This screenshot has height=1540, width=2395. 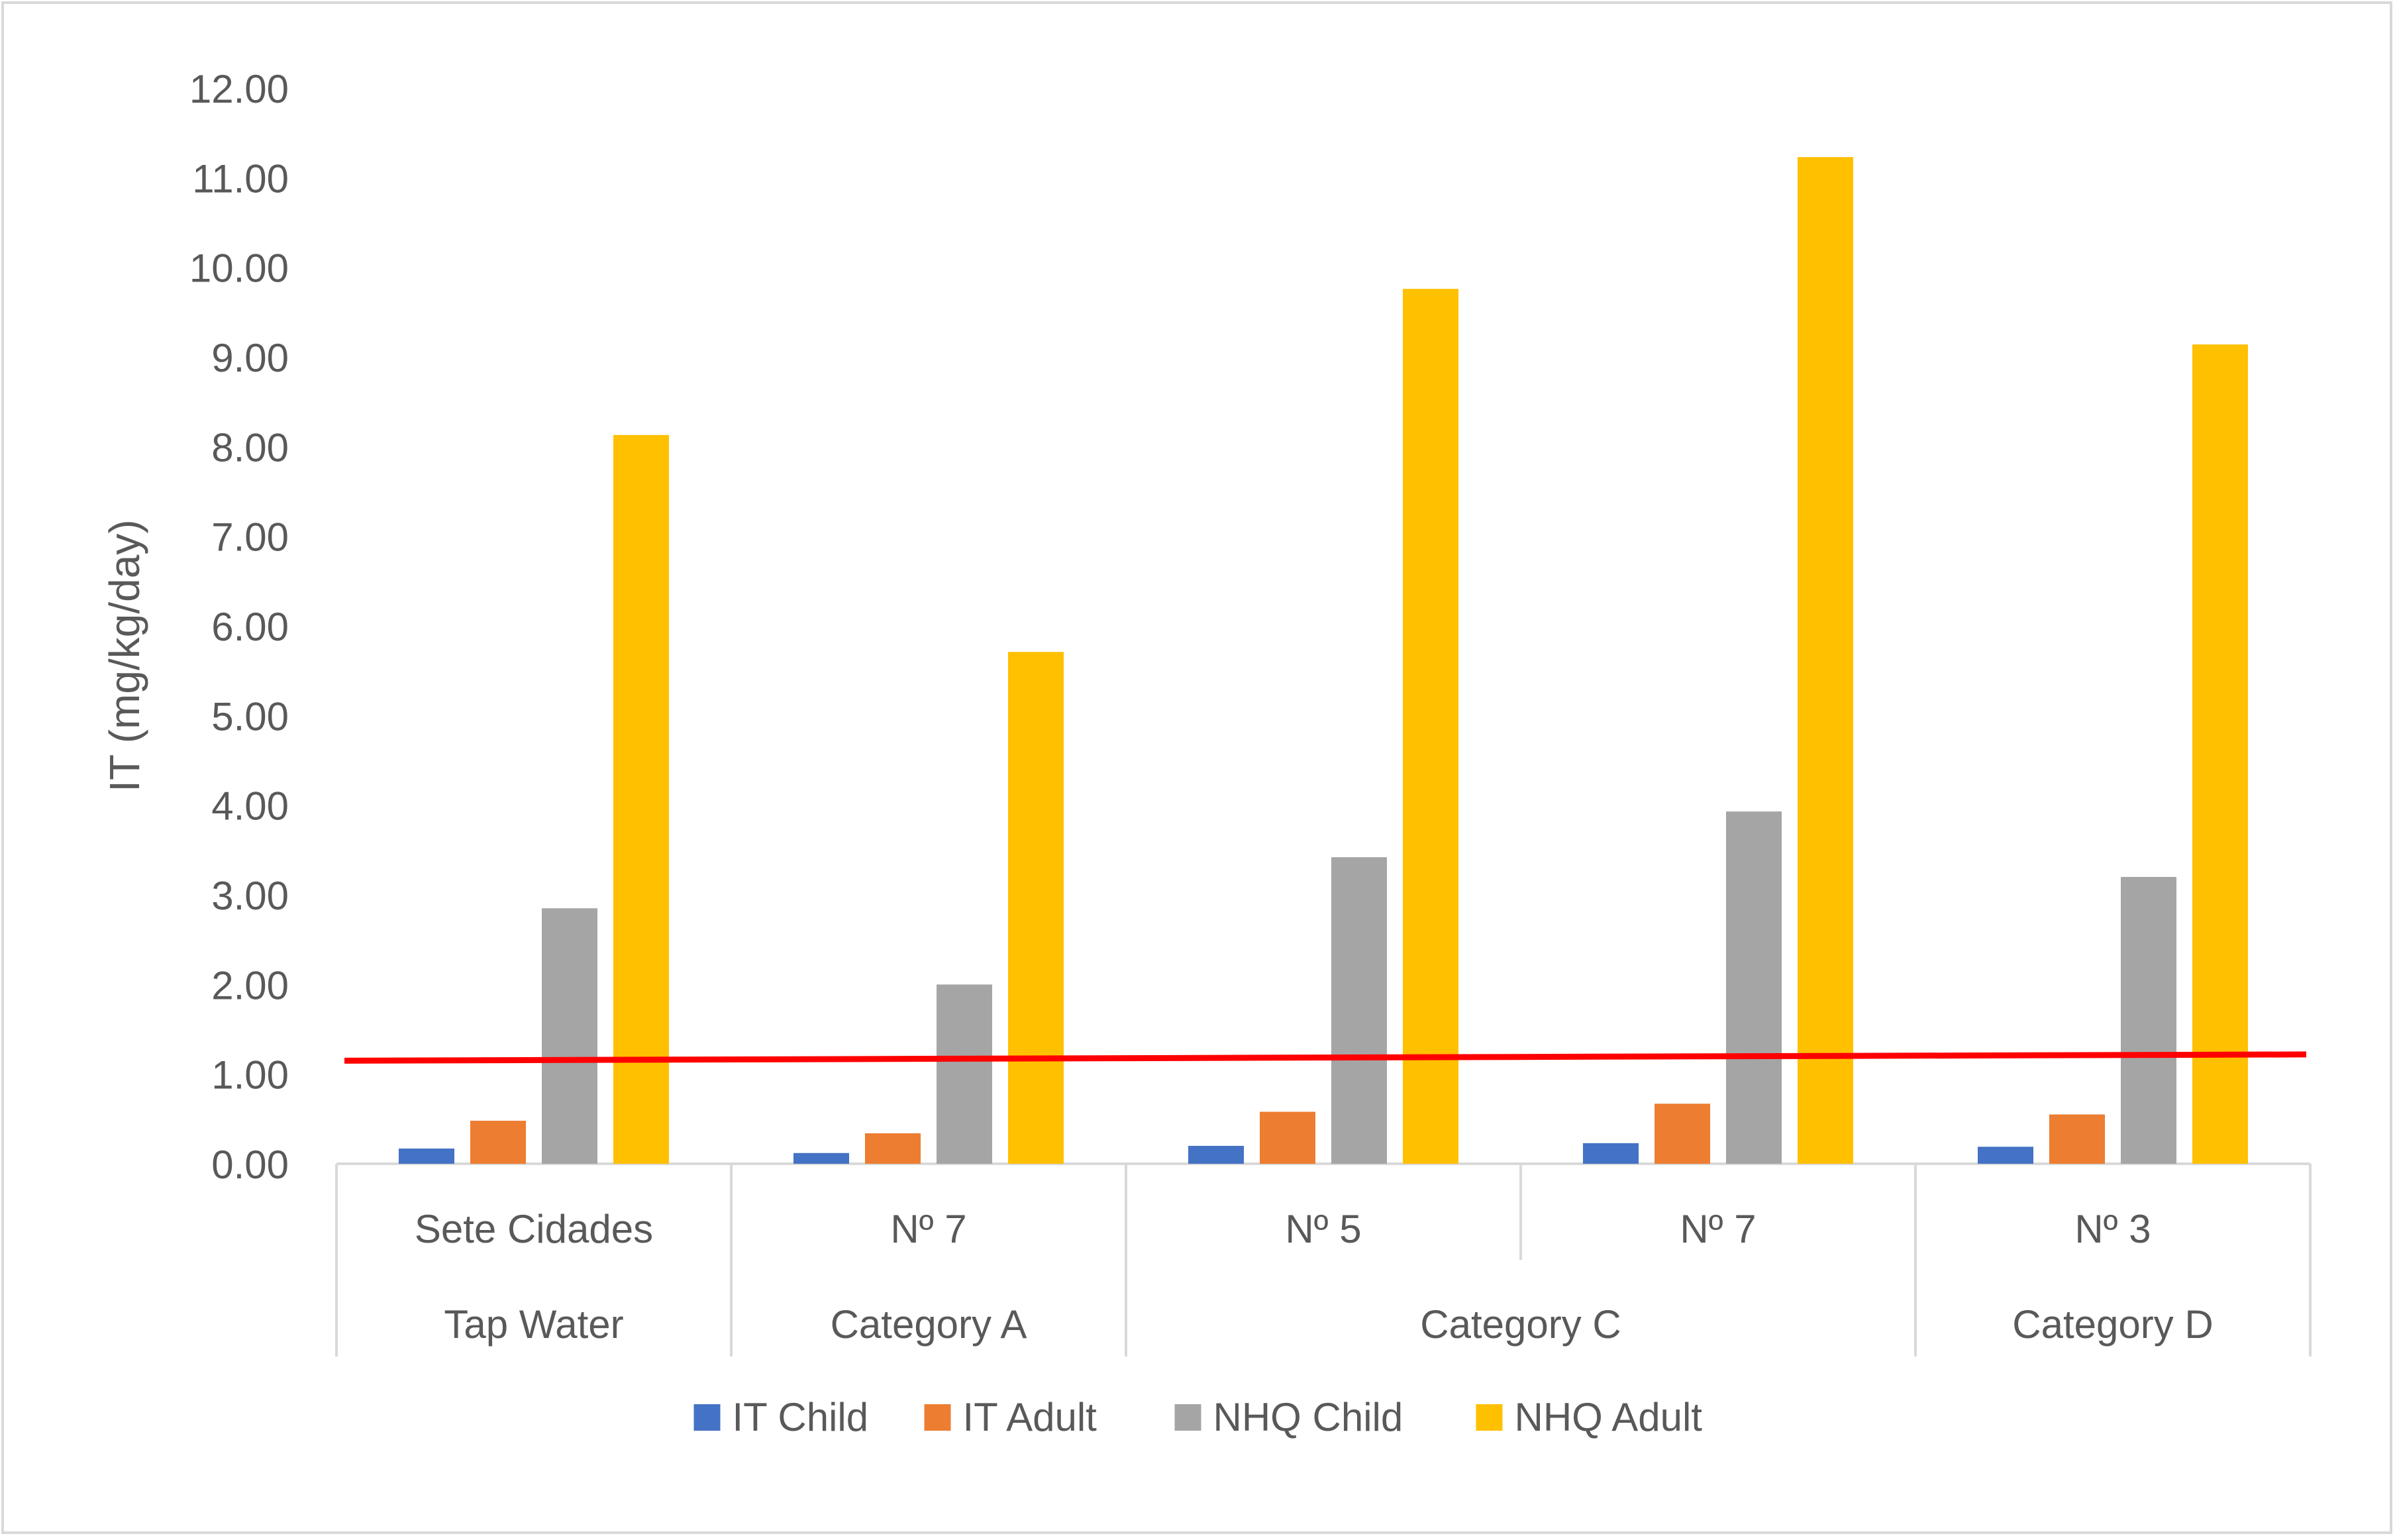 I want to click on x-category-label: Sete Cidades, so click(x=534, y=1229).